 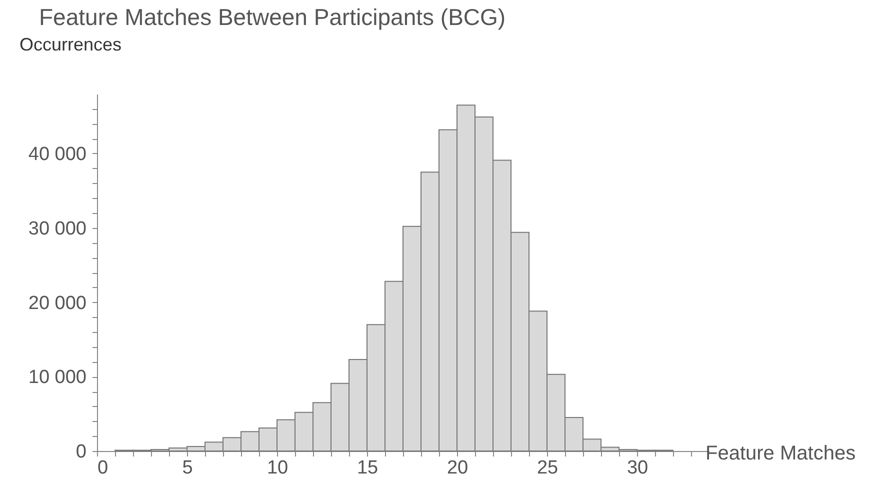 I want to click on x-tick-label: 25, so click(x=547, y=468).